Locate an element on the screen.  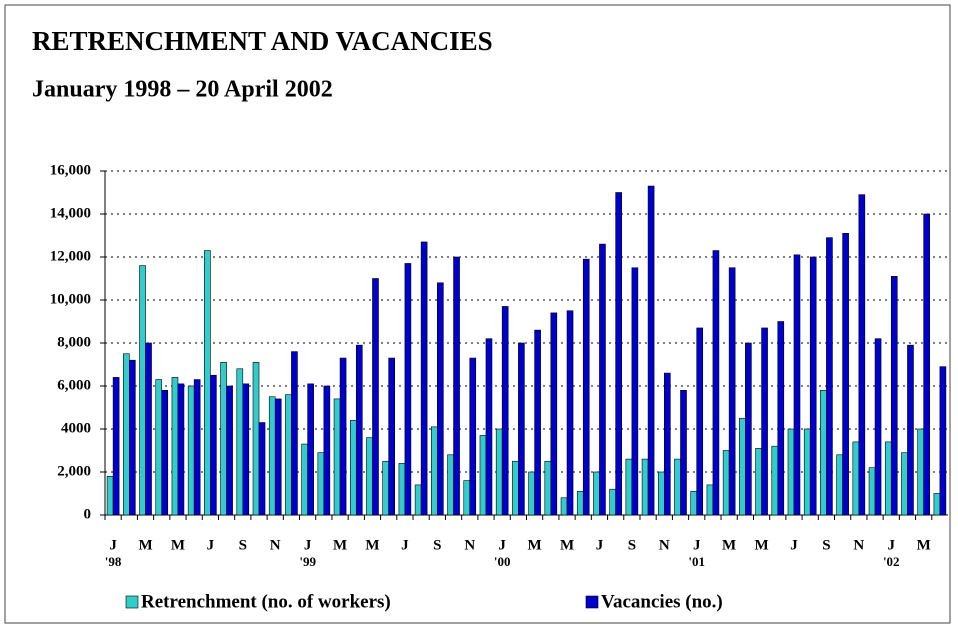
y-tick-label: 2,000 is located at coordinates (74, 471).